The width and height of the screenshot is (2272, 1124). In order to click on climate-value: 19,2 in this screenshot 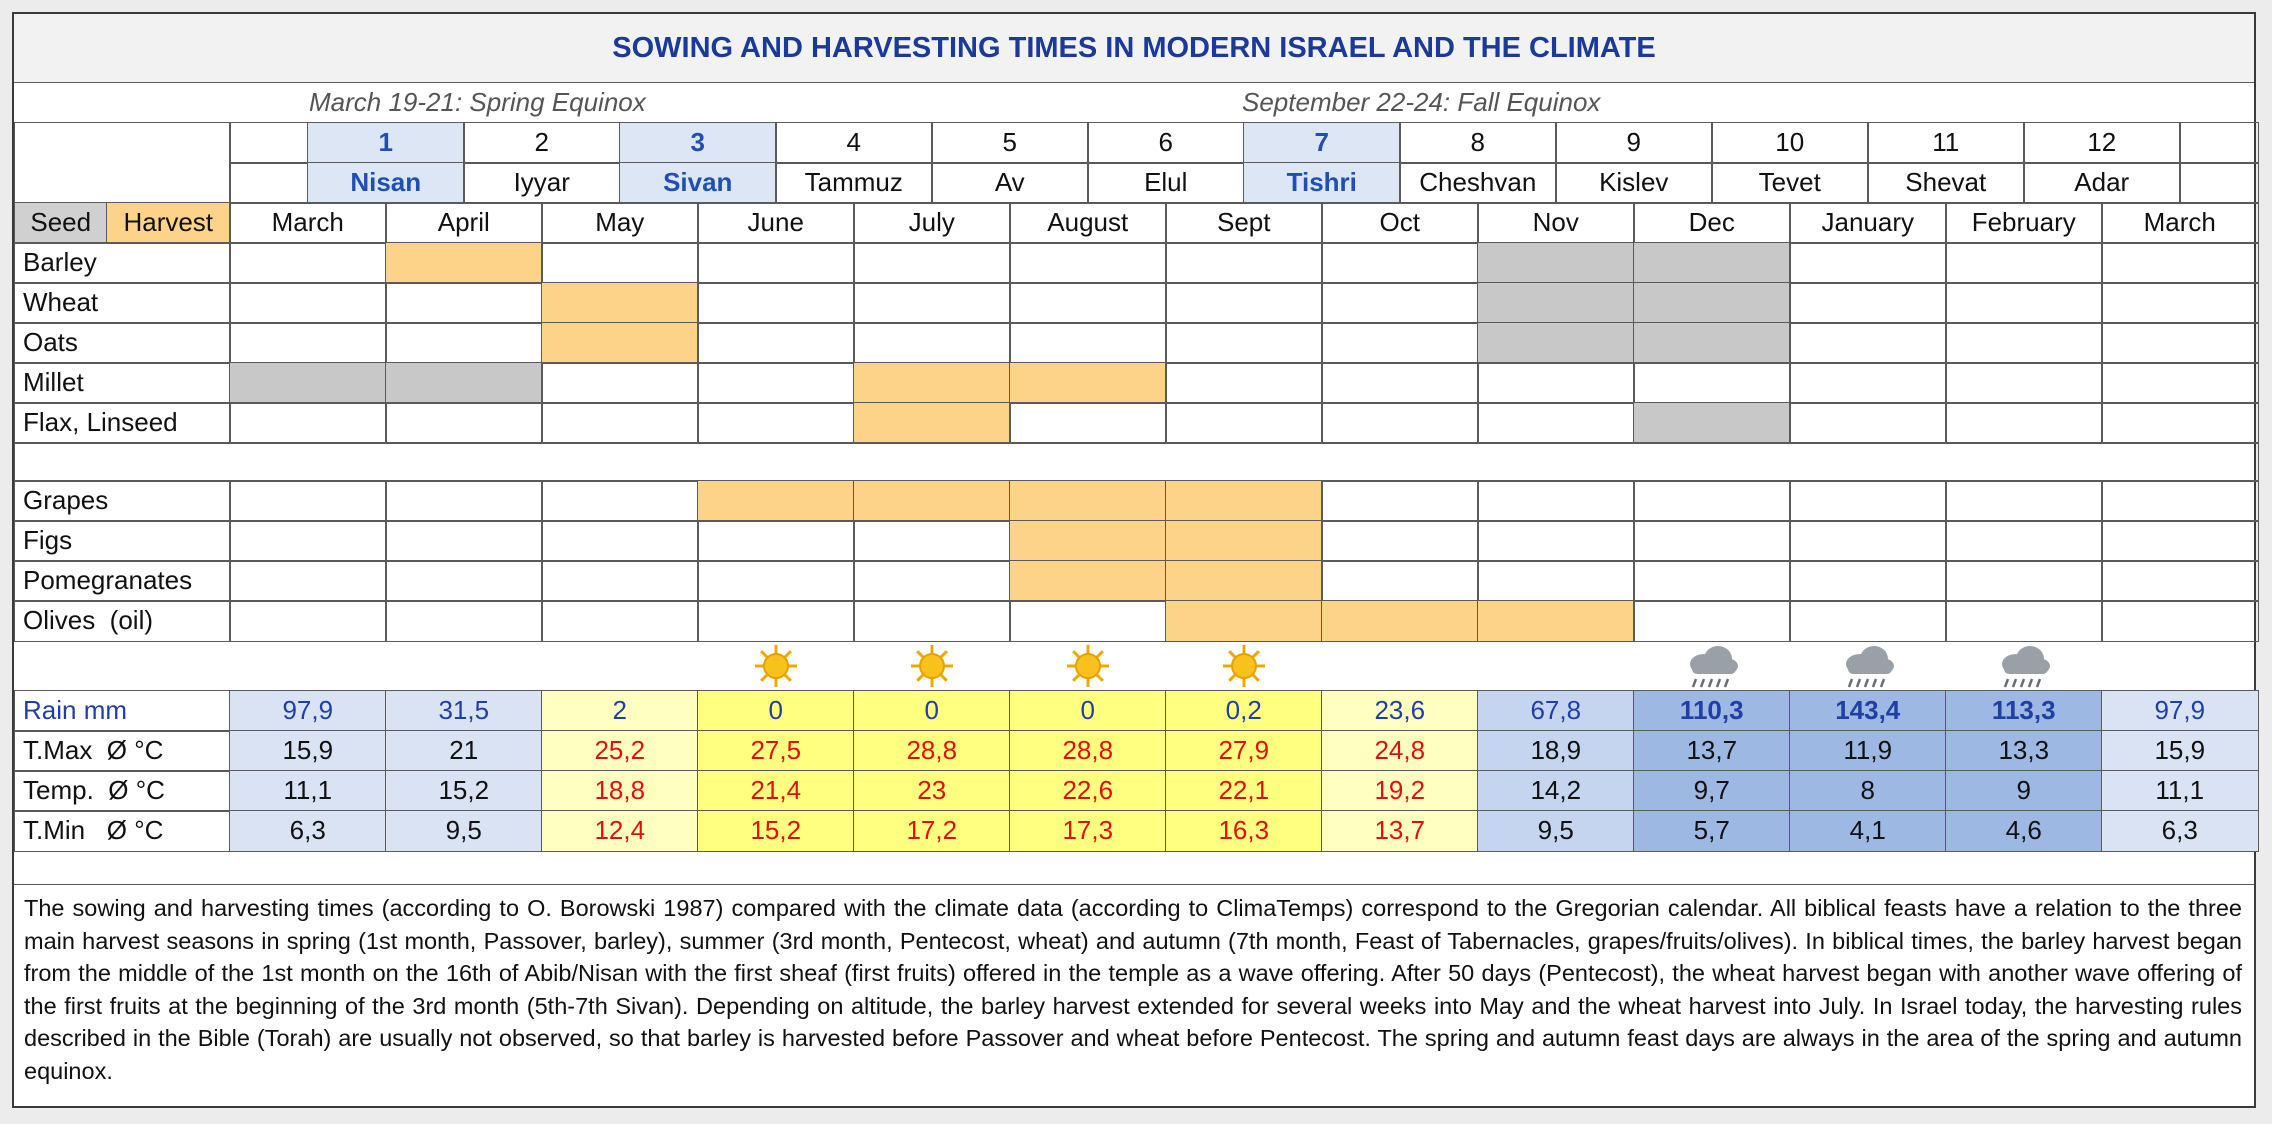, I will do `click(1400, 791)`.